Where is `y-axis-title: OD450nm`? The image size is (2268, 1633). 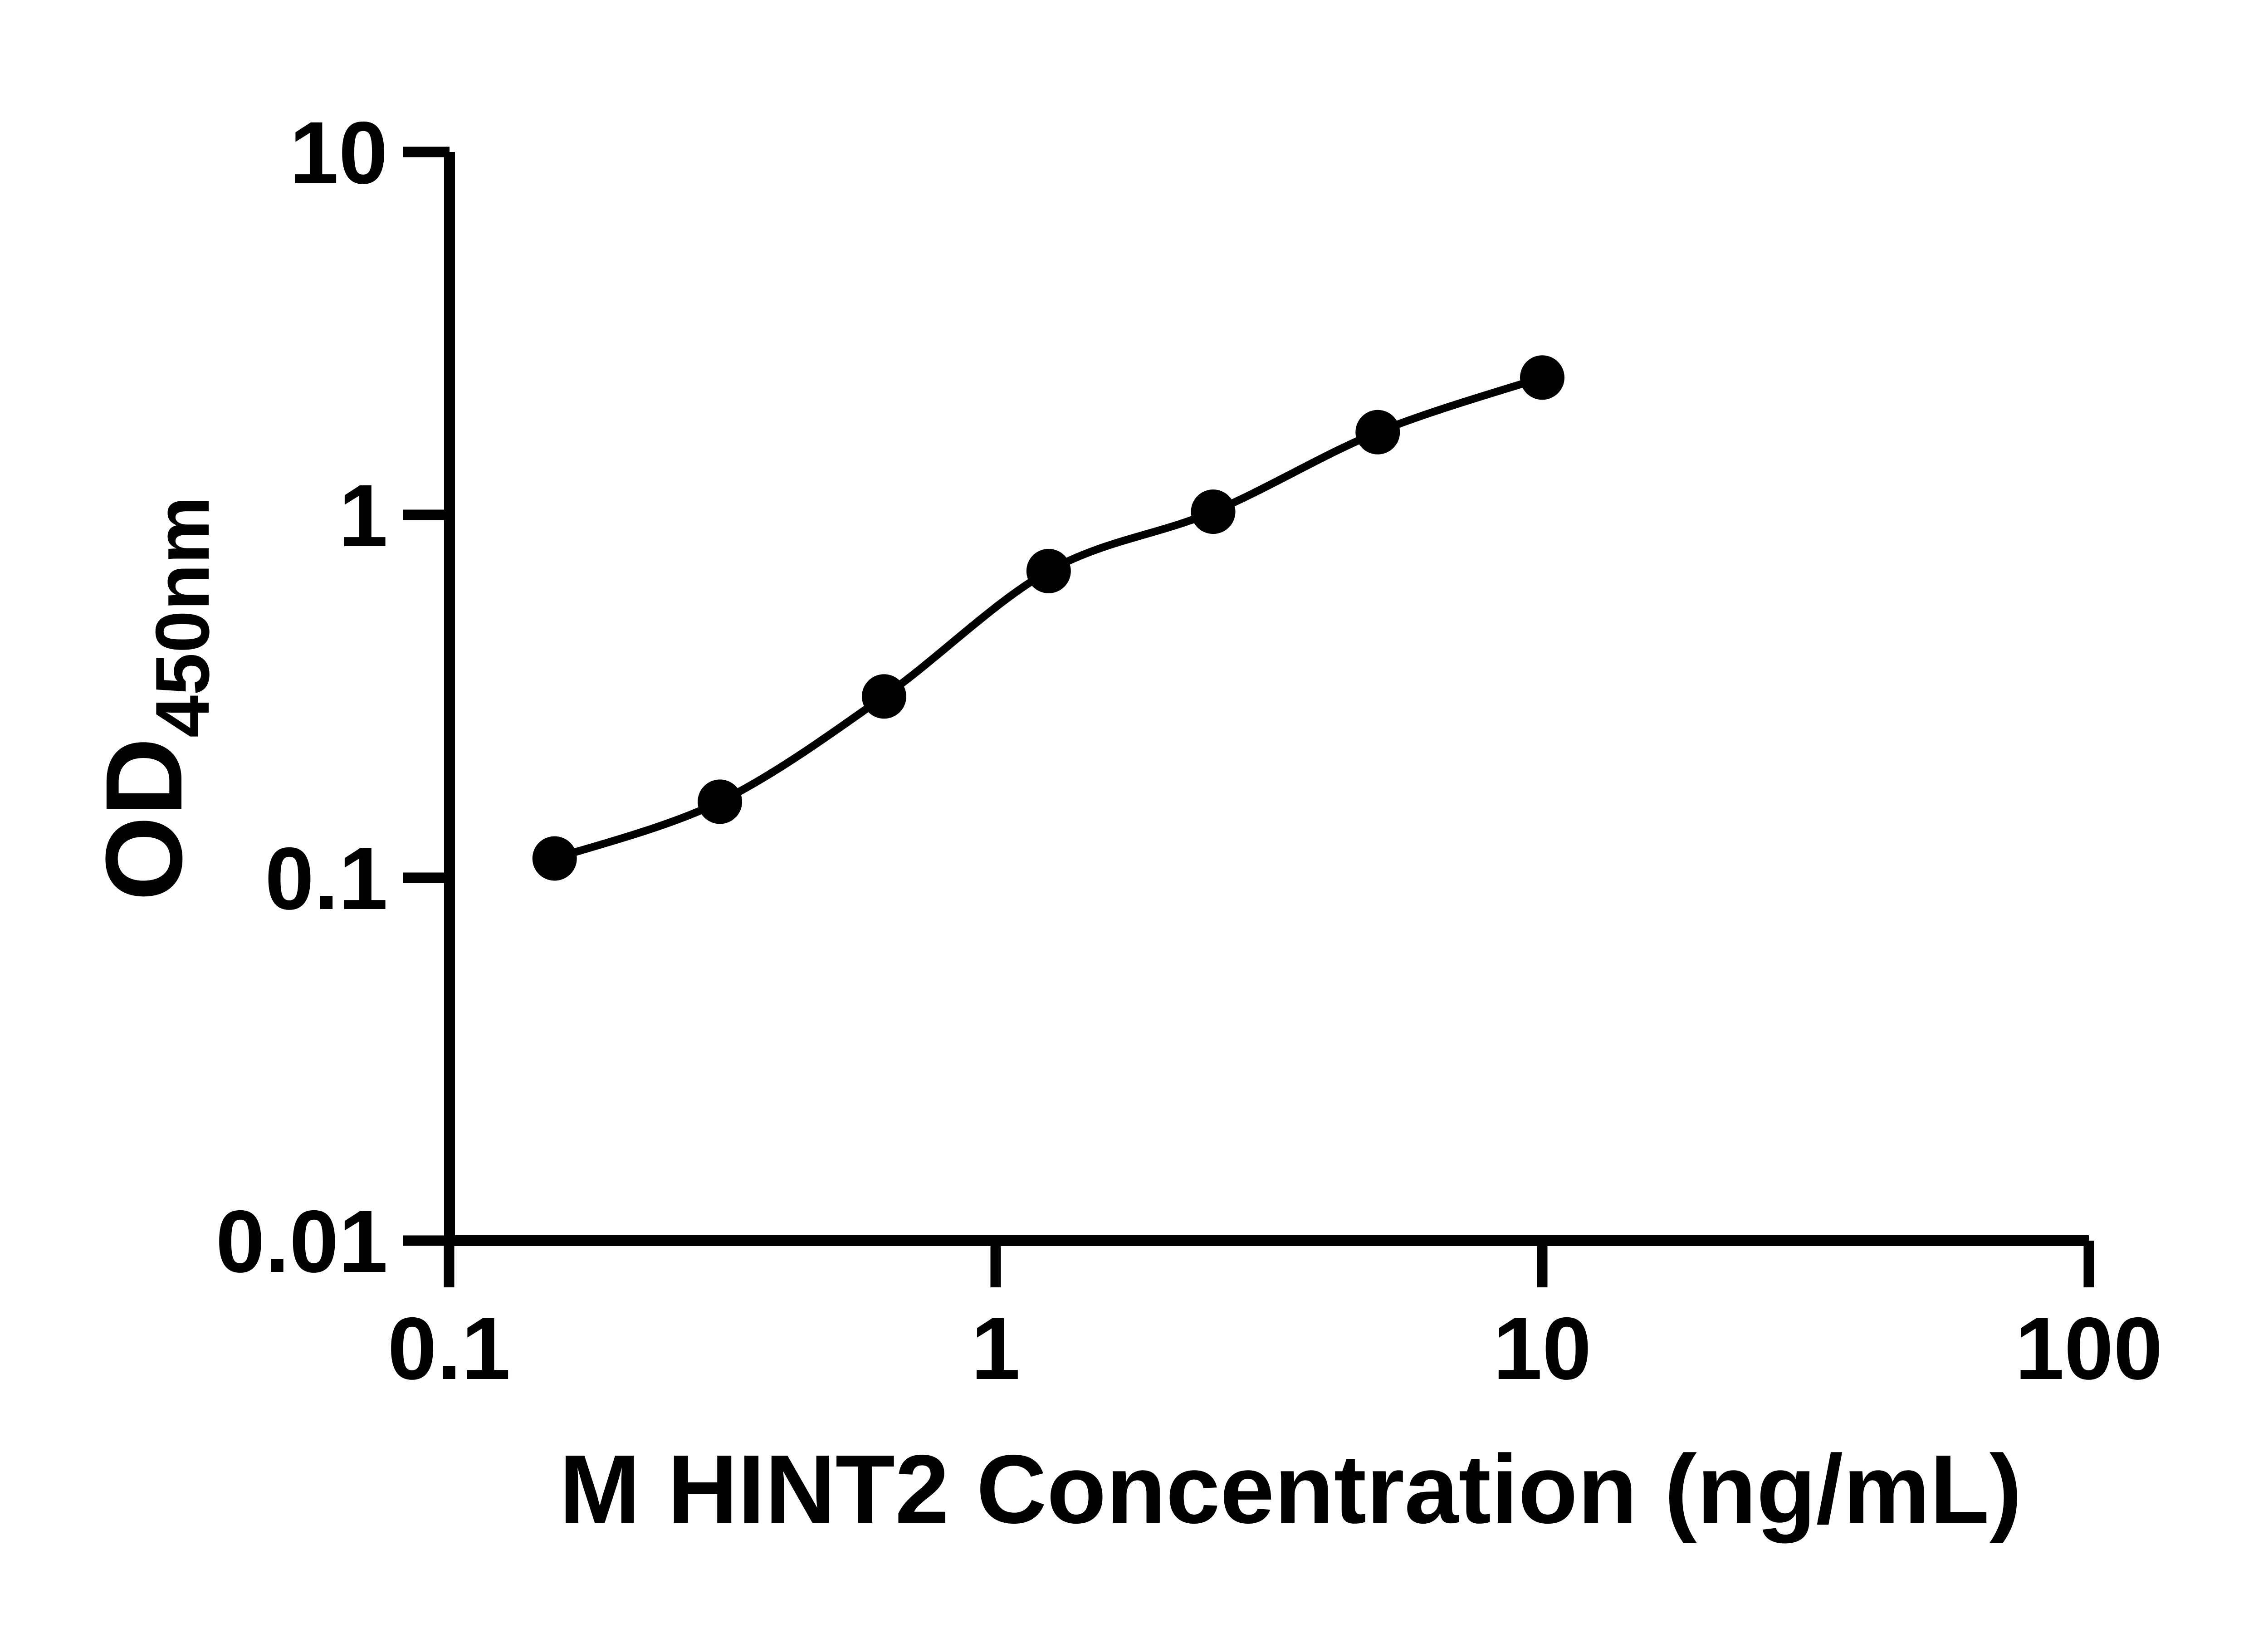
y-axis-title: OD450nm is located at coordinates (154, 698).